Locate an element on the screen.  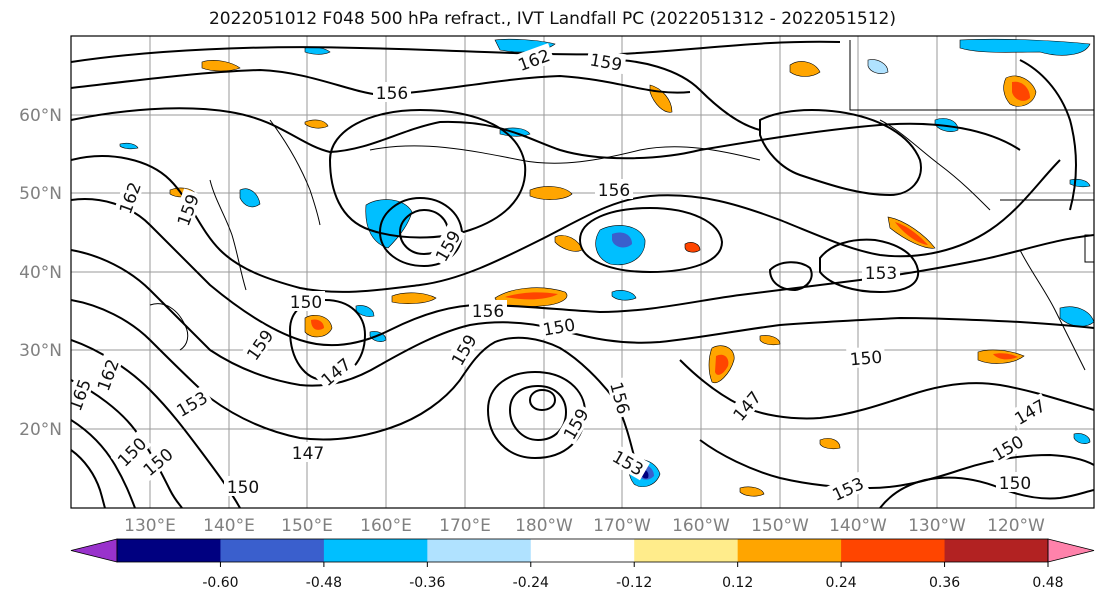
latitude-label: 40°N is located at coordinates (40, 273).